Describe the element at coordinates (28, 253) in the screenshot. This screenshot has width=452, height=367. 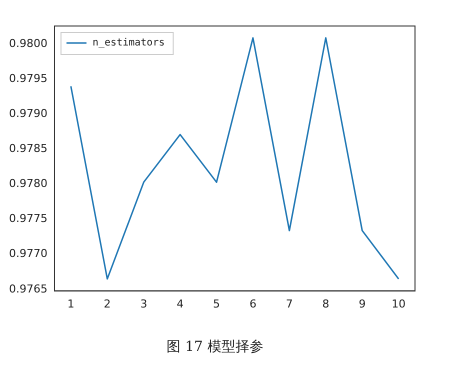
I see `y-tick-label: 0.9770` at that location.